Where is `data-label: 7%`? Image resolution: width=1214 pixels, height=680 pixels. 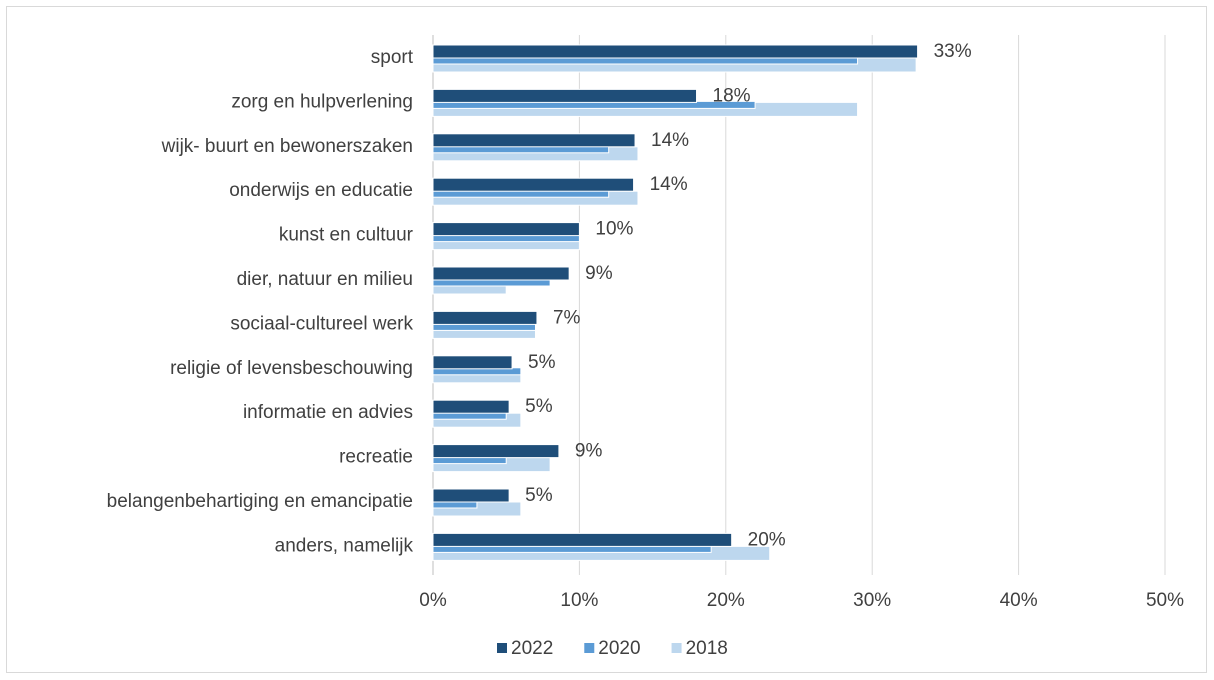 data-label: 7% is located at coordinates (567, 317).